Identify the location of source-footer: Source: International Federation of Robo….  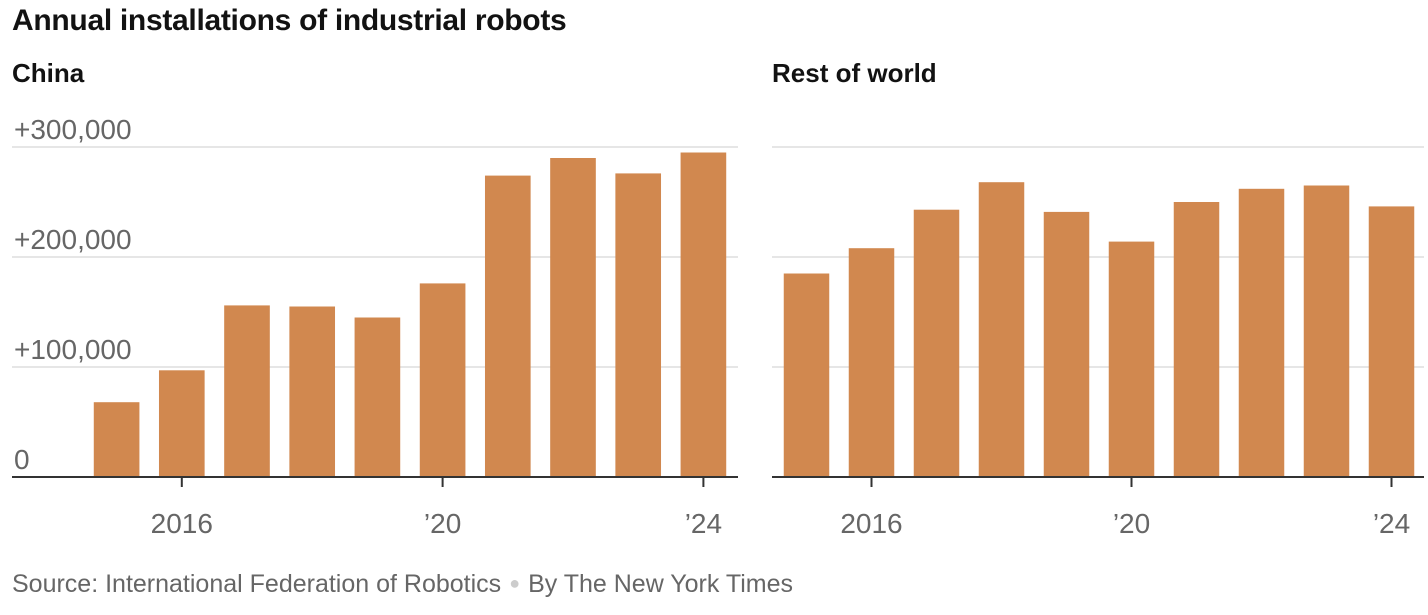
(402, 584).